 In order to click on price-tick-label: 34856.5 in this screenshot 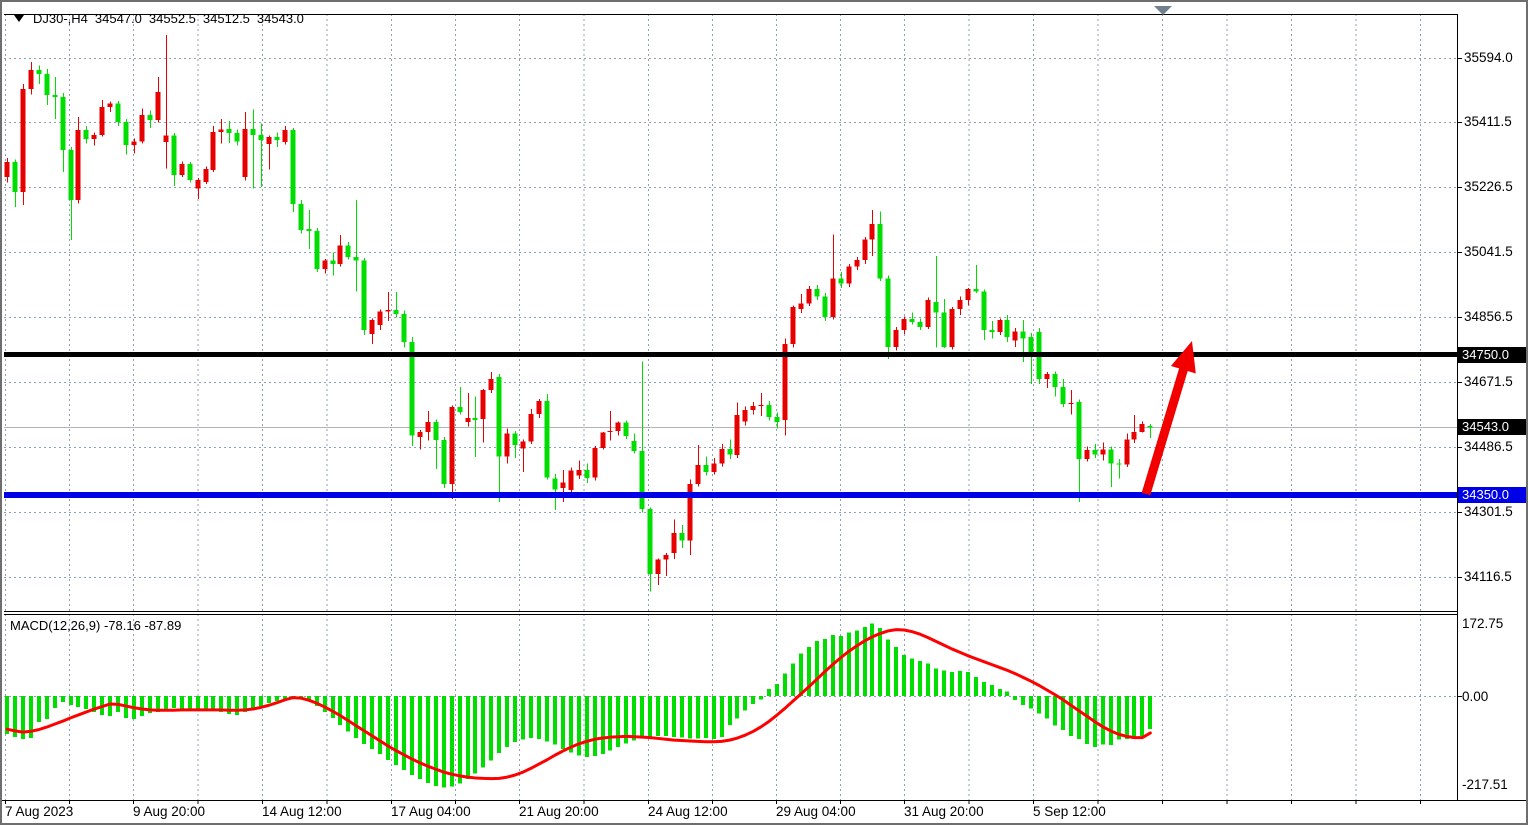, I will do `click(1488, 317)`.